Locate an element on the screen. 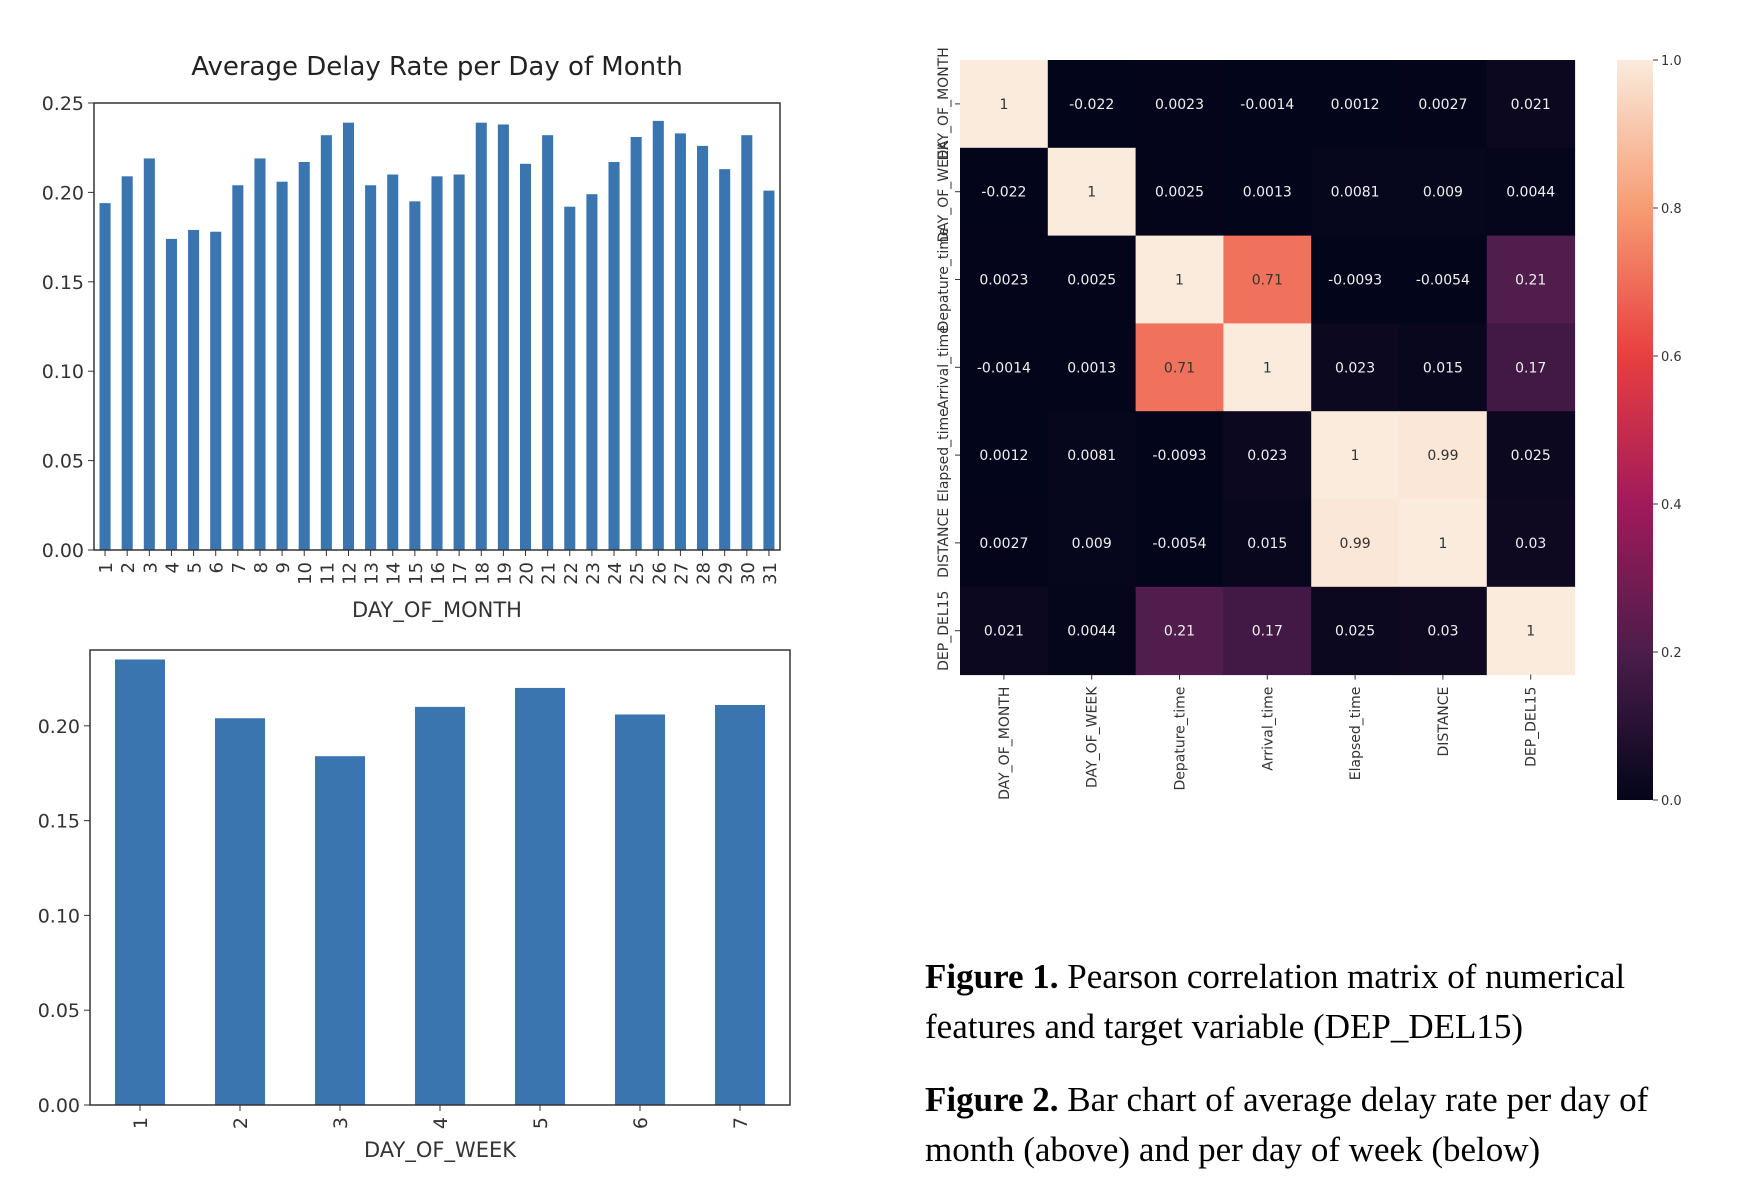 The height and width of the screenshot is (1204, 1756). heatmap-cell-value: 0.17 is located at coordinates (1530, 368).